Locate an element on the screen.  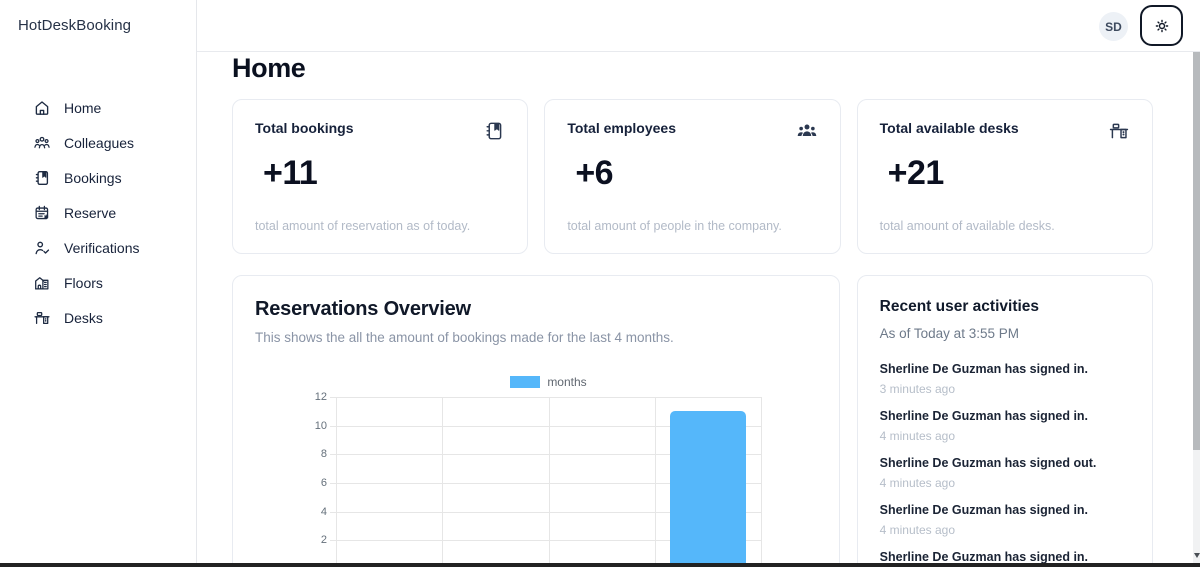
sidebar-item-label: Reserve is located at coordinates (90, 212).